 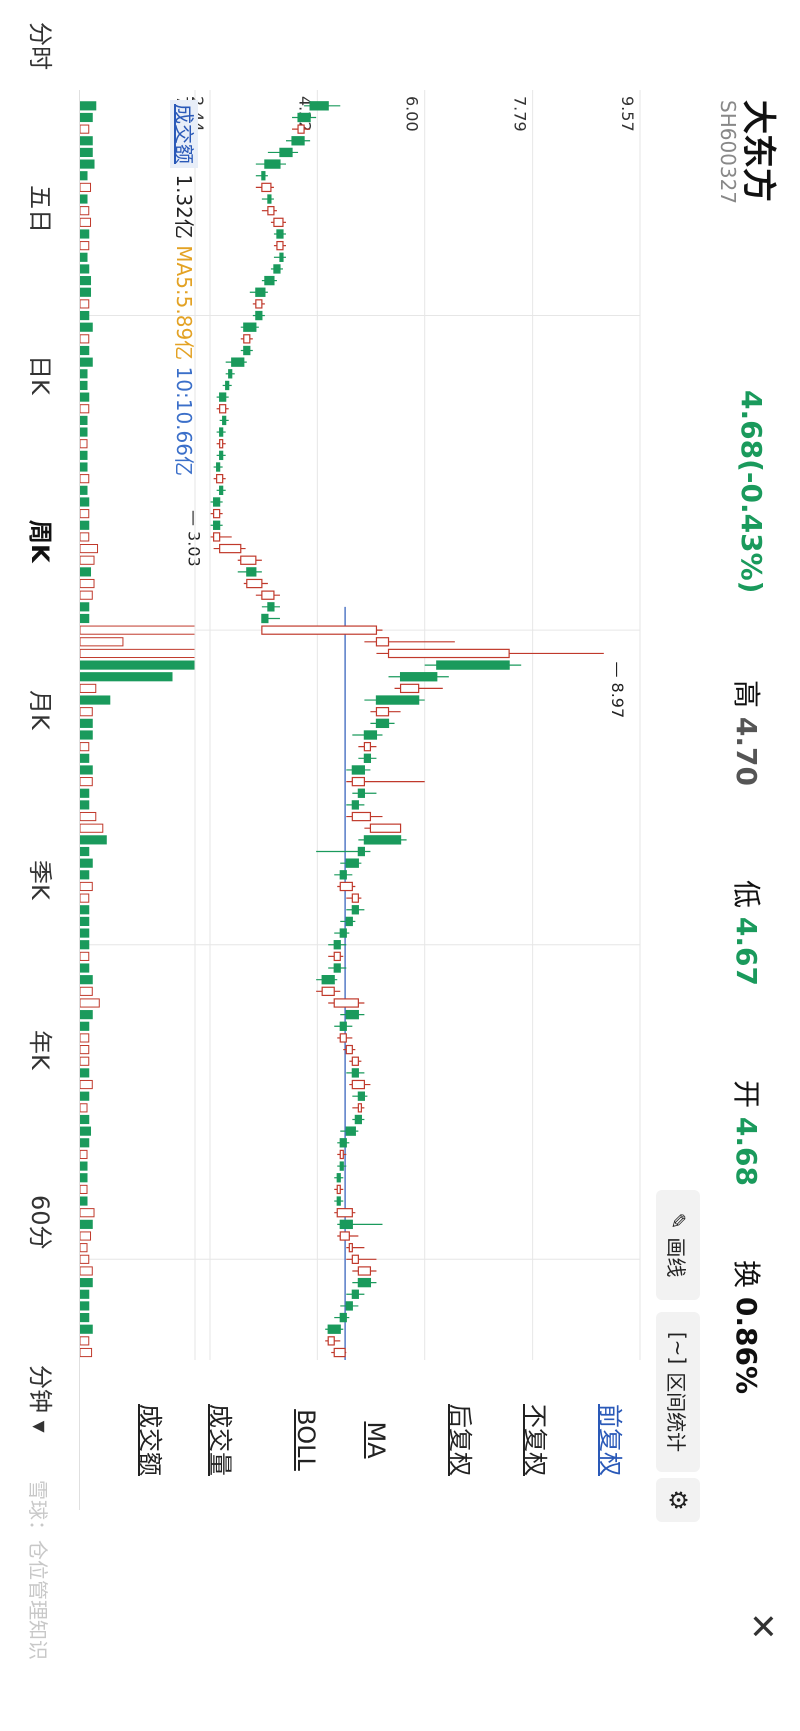 What do you see at coordinates (40, 880) in the screenshot?
I see `tab-5: 季K` at bounding box center [40, 880].